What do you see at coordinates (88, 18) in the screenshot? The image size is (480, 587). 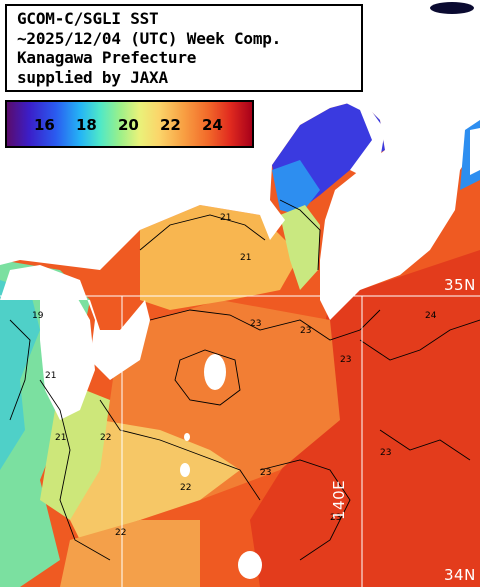 I see `title-line-product: GCOM-C/SGLI SST` at bounding box center [88, 18].